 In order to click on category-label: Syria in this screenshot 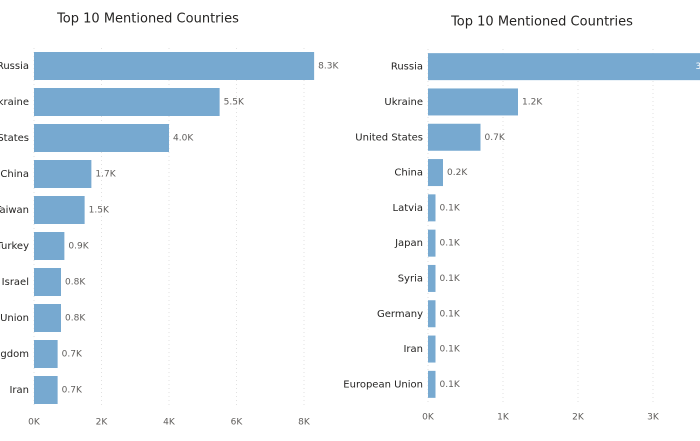, I will do `click(410, 278)`.